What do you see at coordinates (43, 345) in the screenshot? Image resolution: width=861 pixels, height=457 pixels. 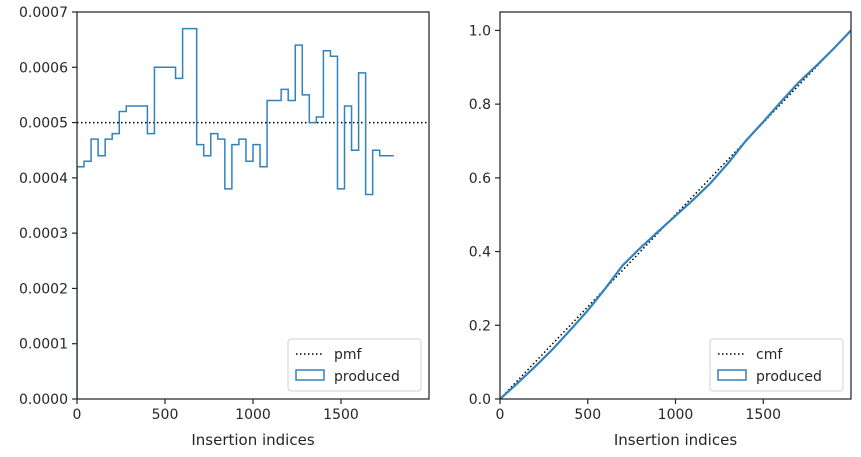 I see `y-tick-label: 0.0001` at bounding box center [43, 345].